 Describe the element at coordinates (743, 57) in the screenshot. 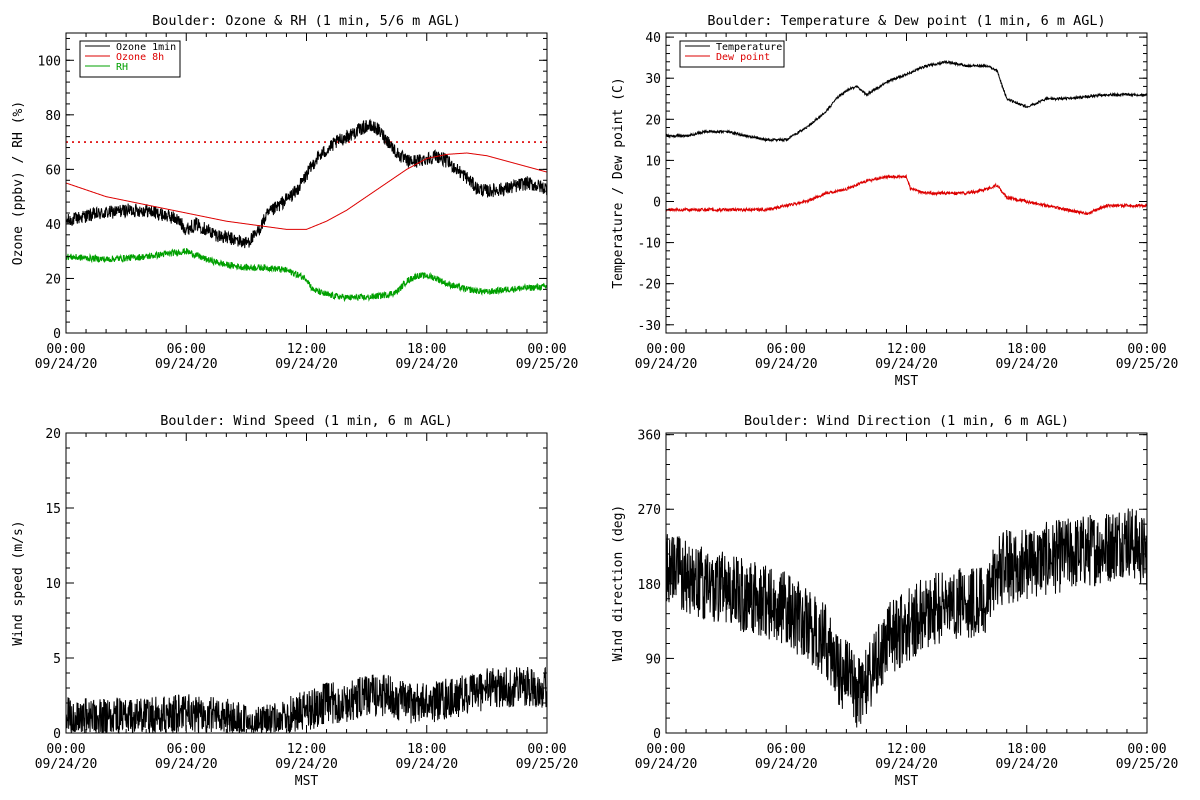

I see `legend-label: Dew point` at that location.